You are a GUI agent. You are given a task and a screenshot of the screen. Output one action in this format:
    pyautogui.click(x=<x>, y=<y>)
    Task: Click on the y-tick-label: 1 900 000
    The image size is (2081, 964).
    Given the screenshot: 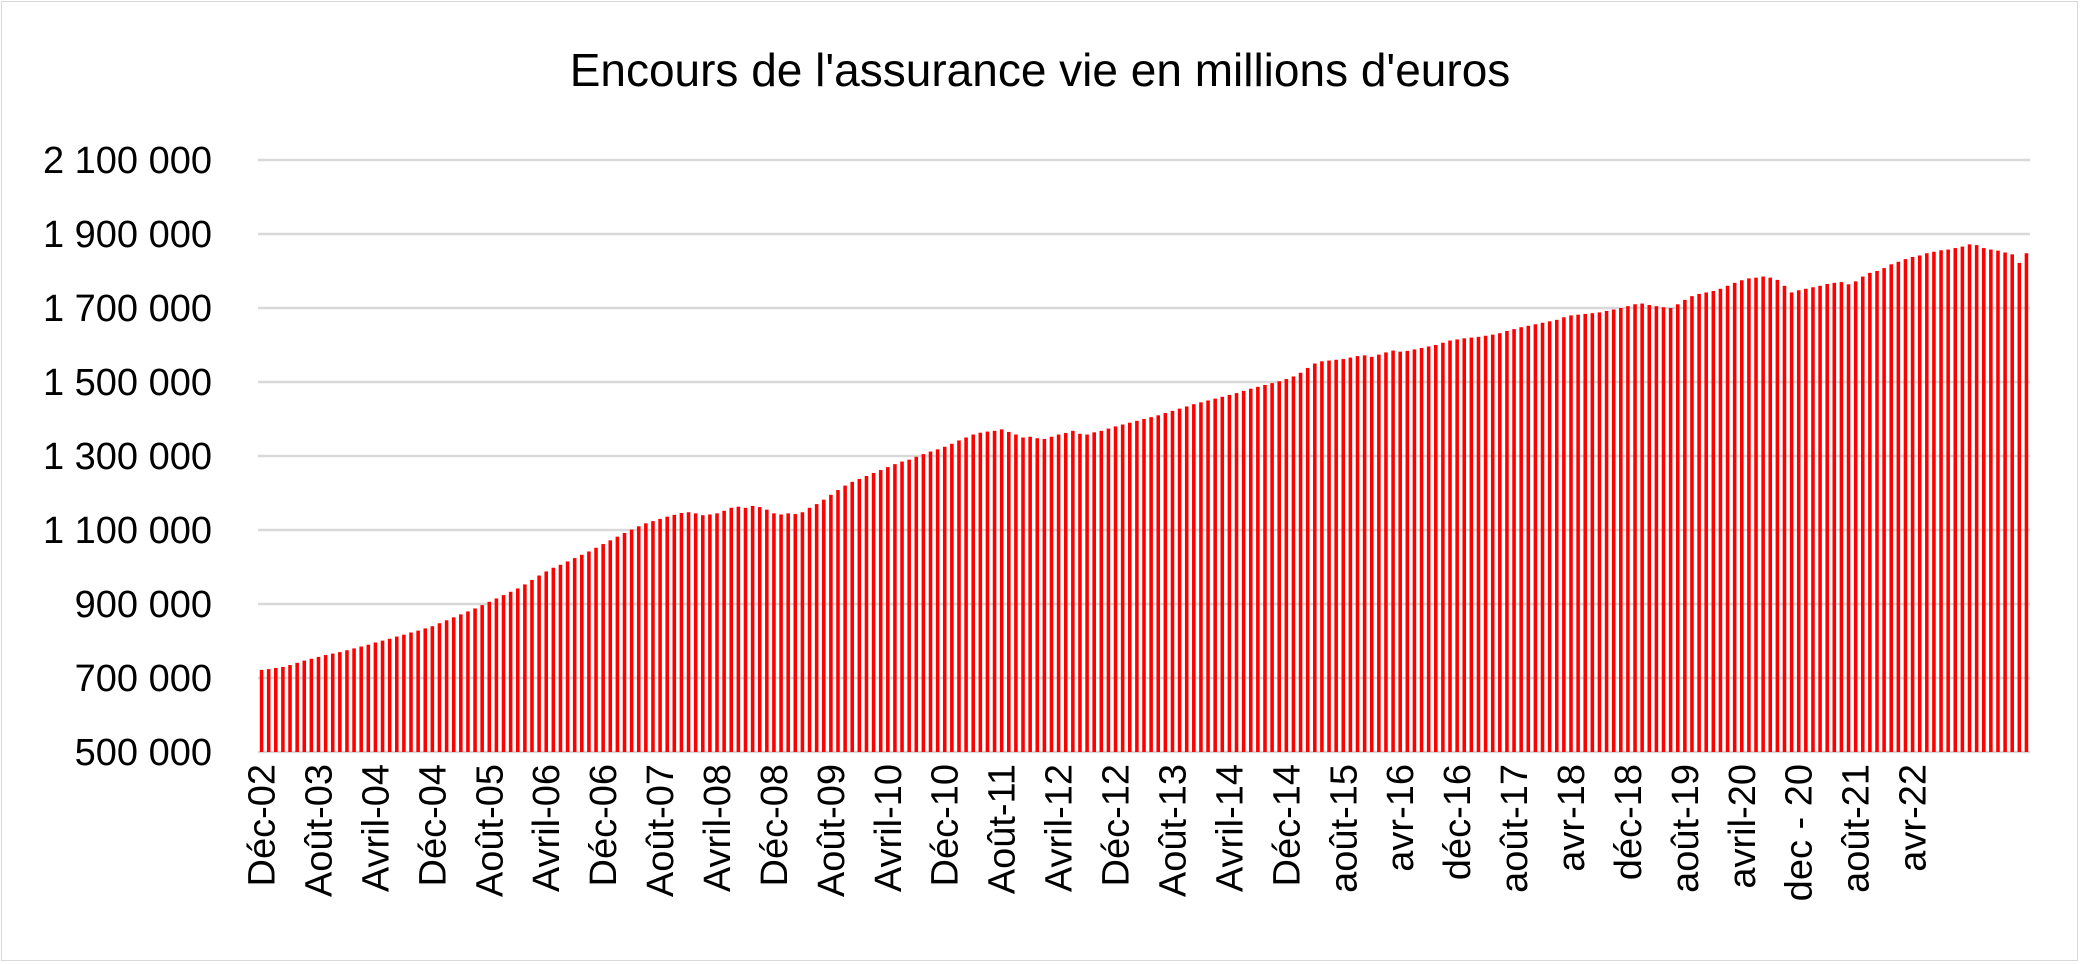 What is the action you would take?
    pyautogui.click(x=127, y=235)
    